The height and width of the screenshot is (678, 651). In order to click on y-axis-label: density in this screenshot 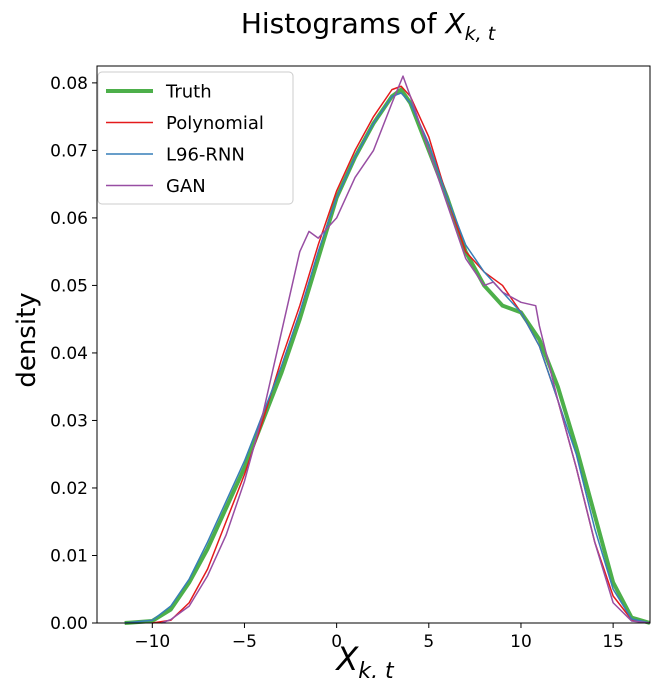, I will do `click(27, 339)`.